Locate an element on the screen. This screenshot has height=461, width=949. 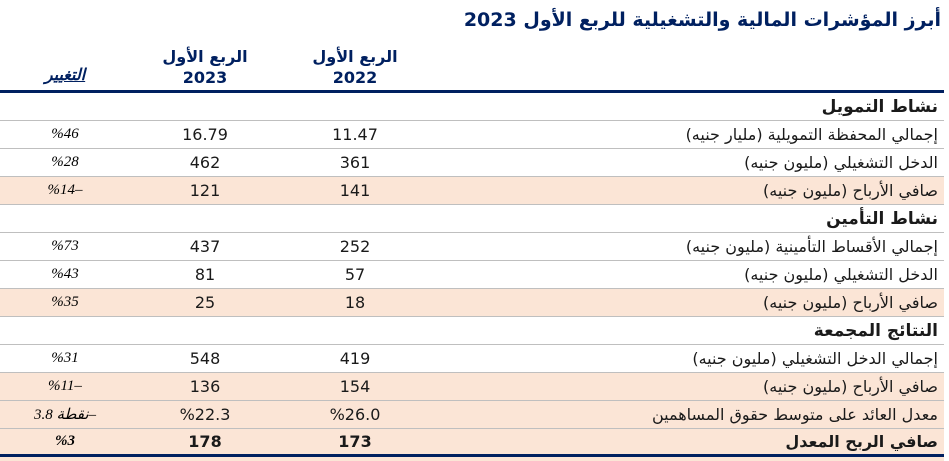
column-header-q1-2023-line1: الربع الأول is located at coordinates (205, 56).